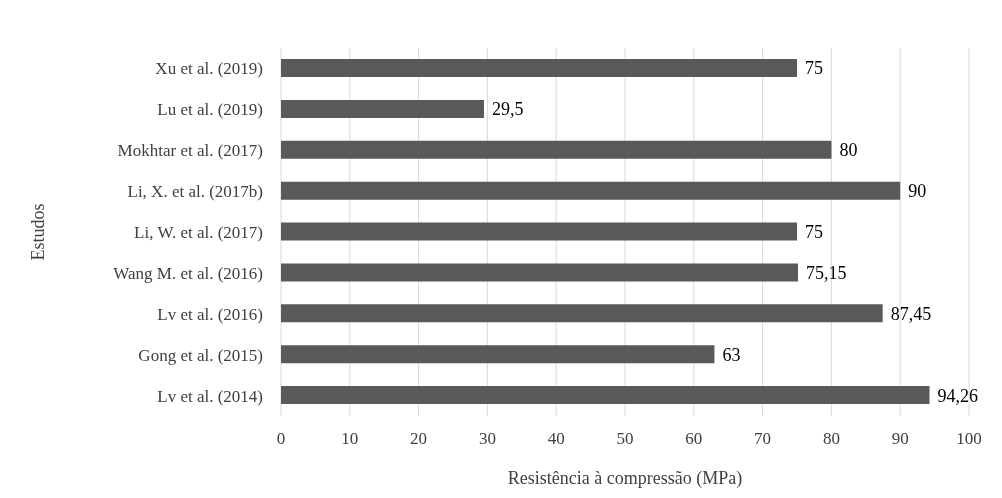  I want to click on y-tick-label: Mokhtar et al. (2017), so click(190, 151).